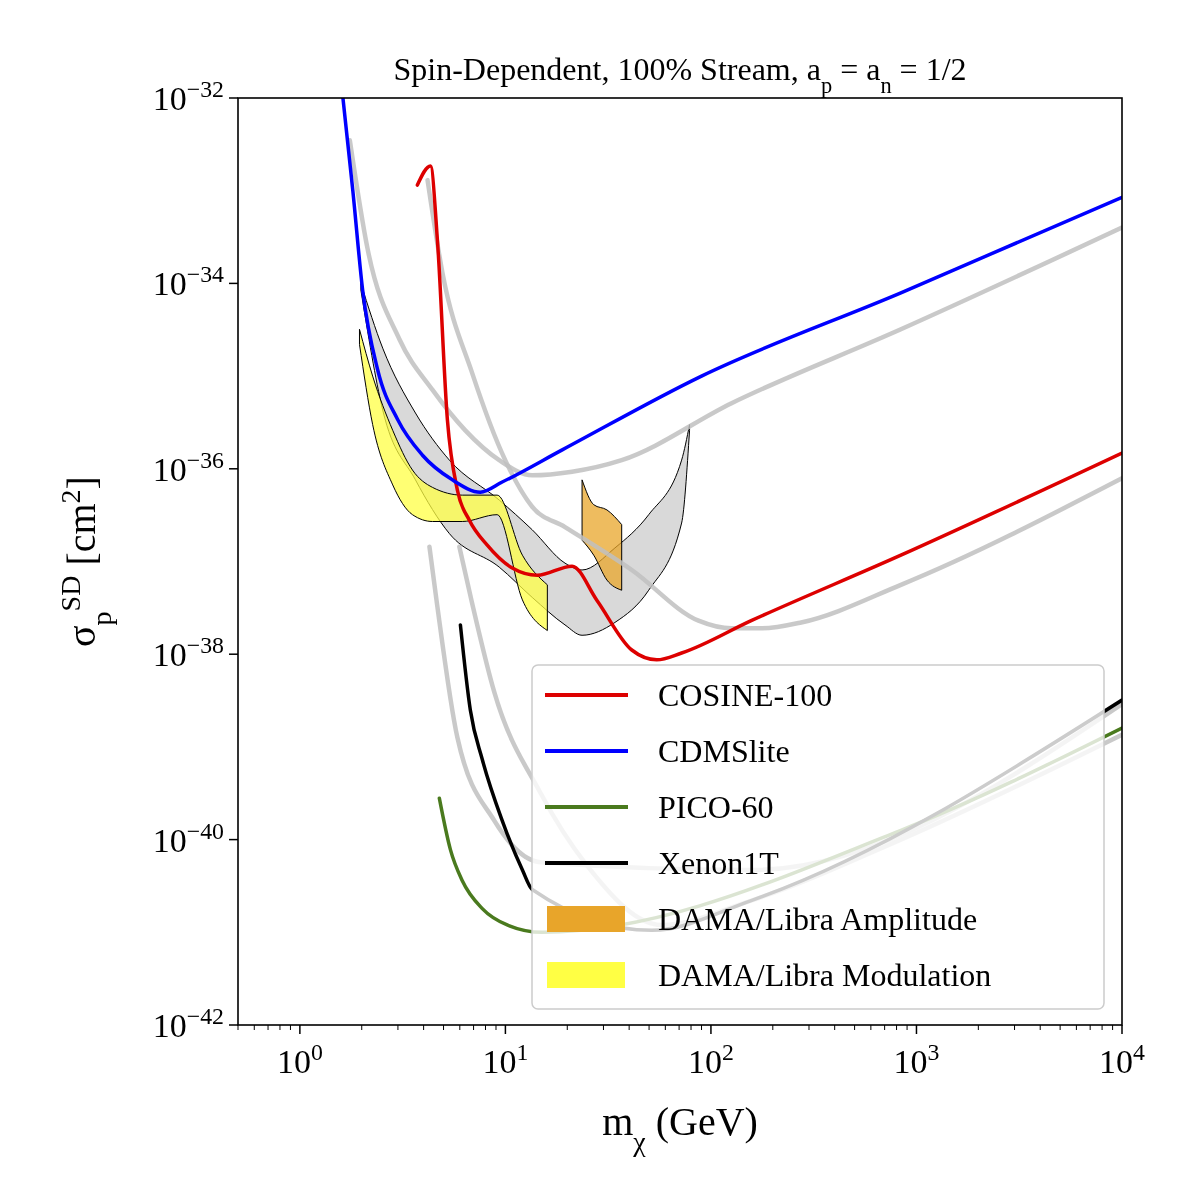 The height and width of the screenshot is (1200, 1200). Describe the element at coordinates (188, 467) in the screenshot. I see `y-tick-label: 10$^{−36}$` at that location.